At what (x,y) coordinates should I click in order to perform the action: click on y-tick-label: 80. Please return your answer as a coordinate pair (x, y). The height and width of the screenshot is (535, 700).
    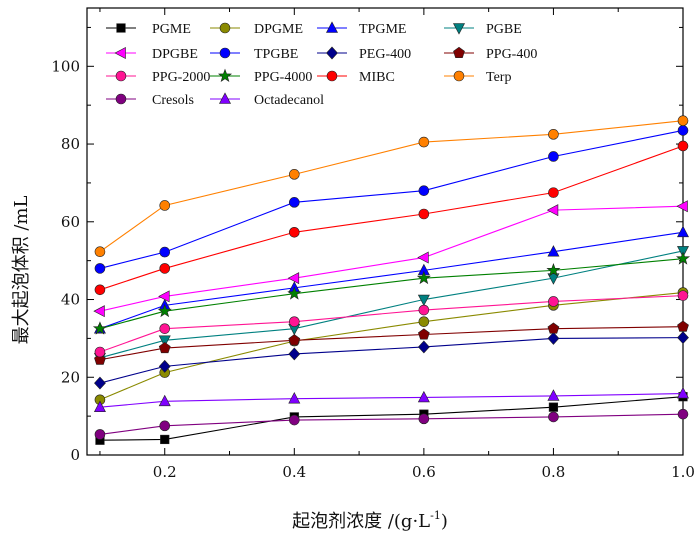
    Looking at the image, I should click on (70, 144).